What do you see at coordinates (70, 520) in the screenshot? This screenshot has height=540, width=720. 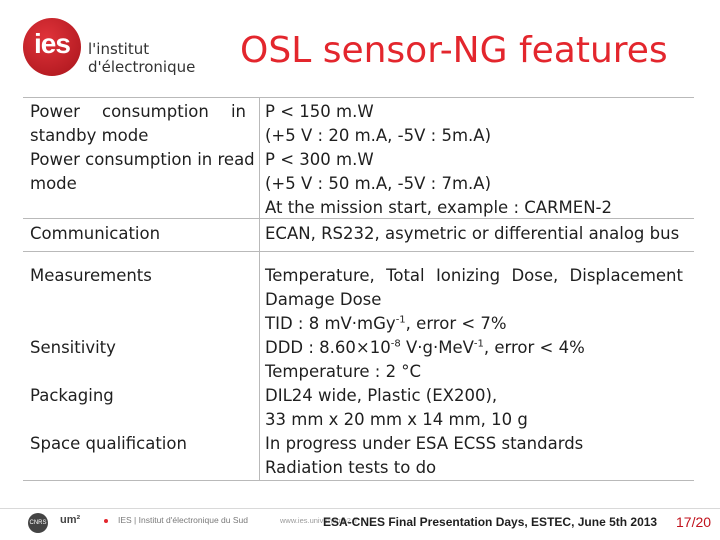 I see `um2-logo: um²` at bounding box center [70, 520].